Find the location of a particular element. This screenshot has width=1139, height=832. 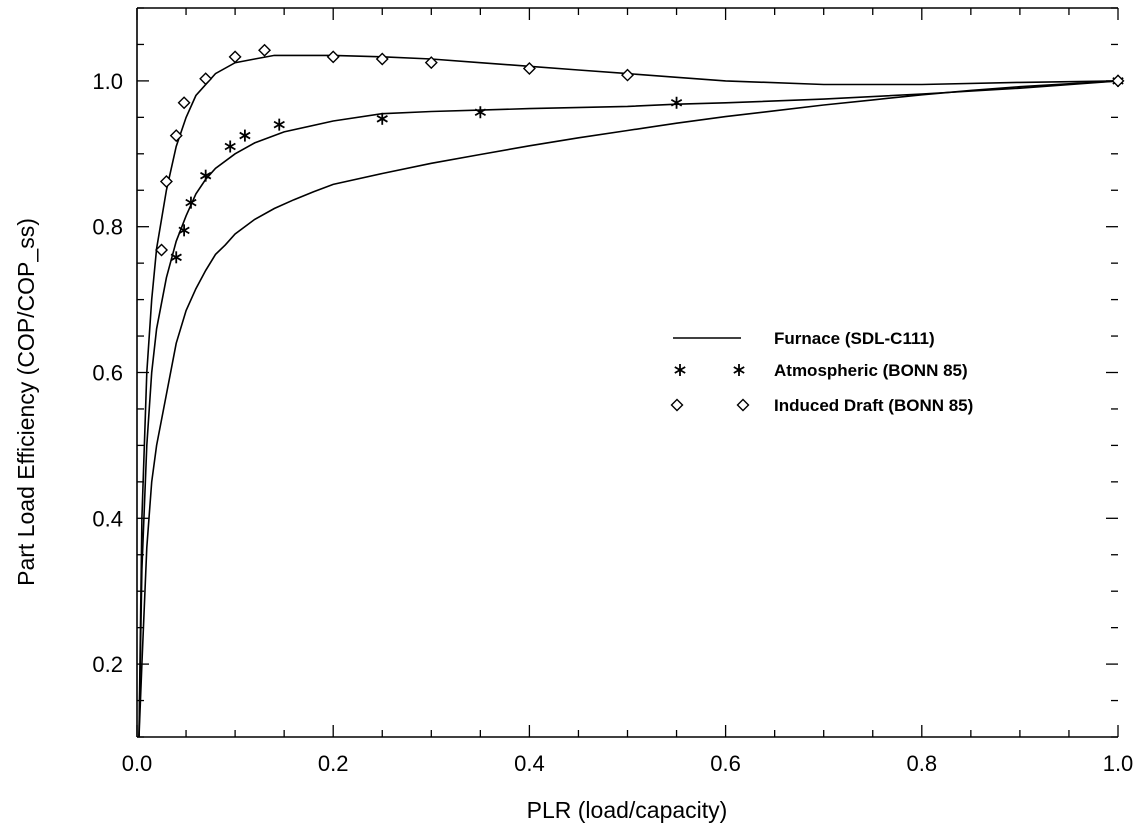

legend-label: Atmospheric (BONN 85) is located at coordinates (871, 370).